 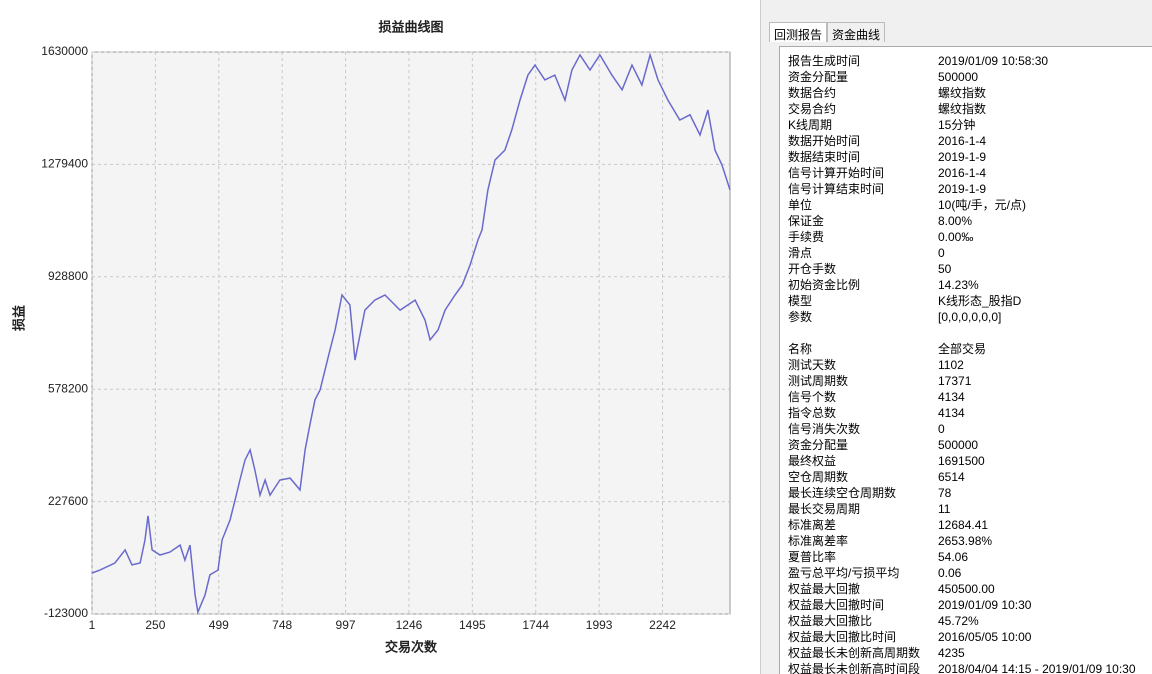 What do you see at coordinates (854, 668) in the screenshot?
I see `report-key: 权益最长未创新高时间段` at bounding box center [854, 668].